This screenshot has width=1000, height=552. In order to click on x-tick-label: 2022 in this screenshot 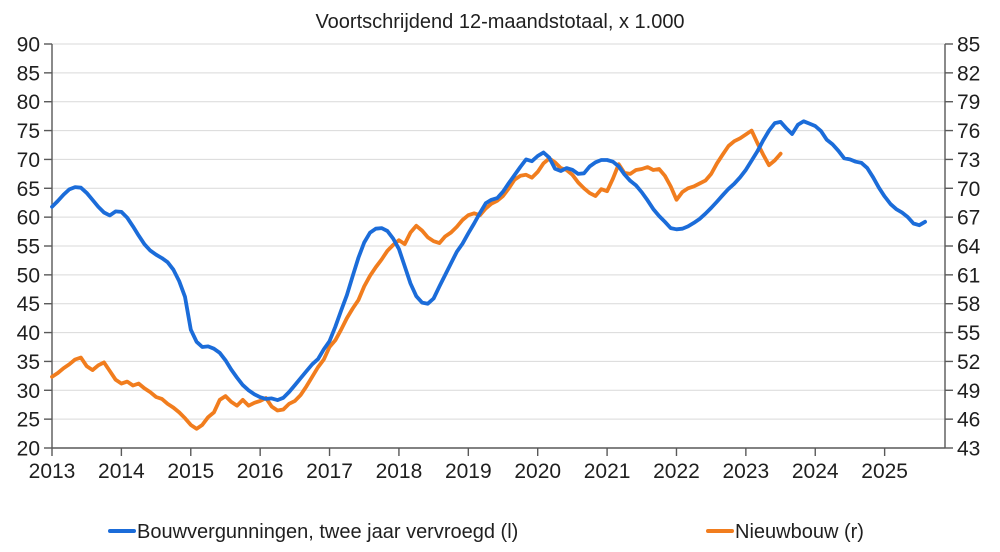, I will do `click(676, 471)`.